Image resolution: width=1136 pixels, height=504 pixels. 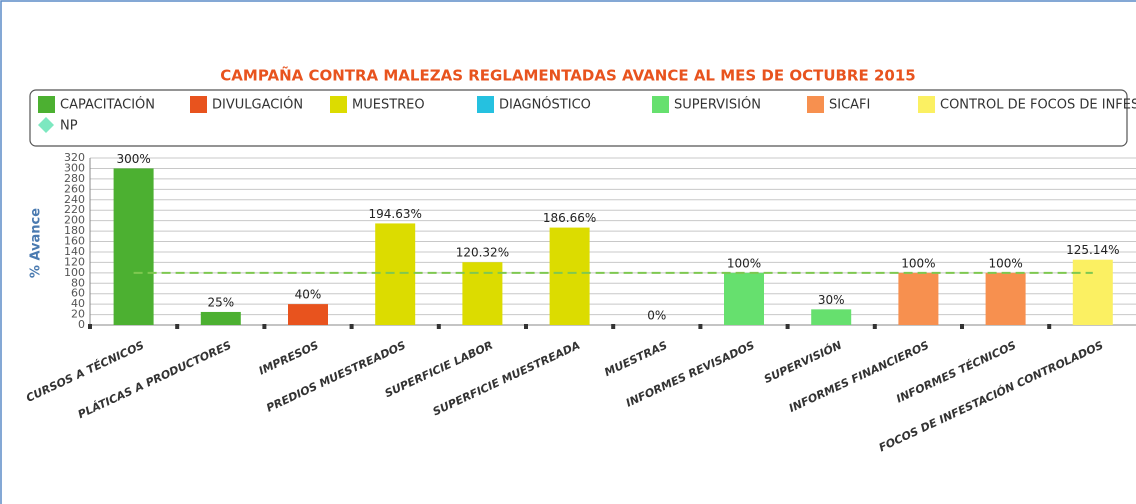 What do you see at coordinates (36, 243) in the screenshot?
I see `y-axis-label: % Avance` at bounding box center [36, 243].